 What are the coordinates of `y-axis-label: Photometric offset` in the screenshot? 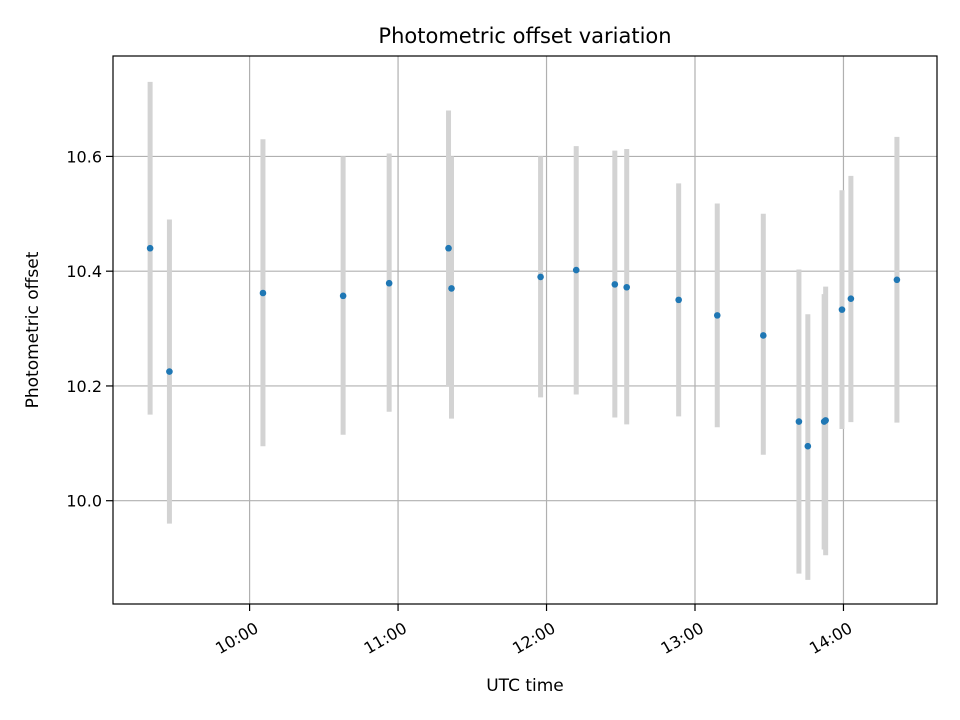 It's located at (33, 329).